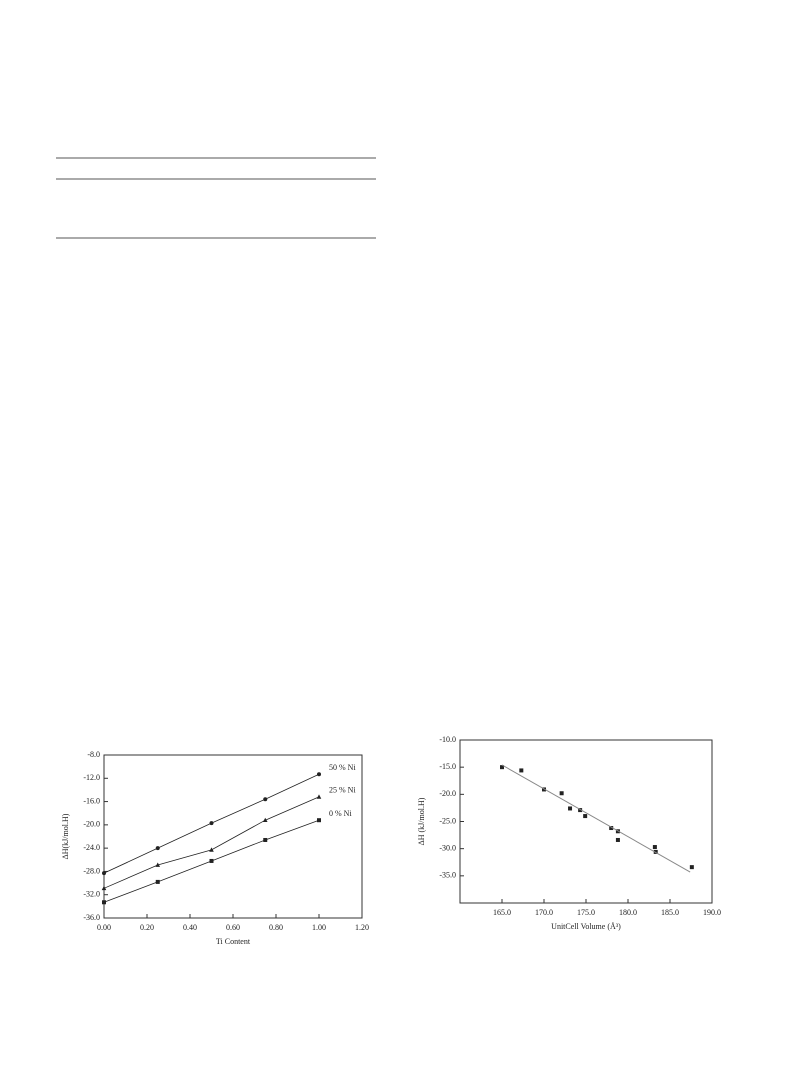 The width and height of the screenshot is (800, 1067). What do you see at coordinates (91, 847) in the screenshot?
I see `y-tick-label: -24.0` at bounding box center [91, 847].